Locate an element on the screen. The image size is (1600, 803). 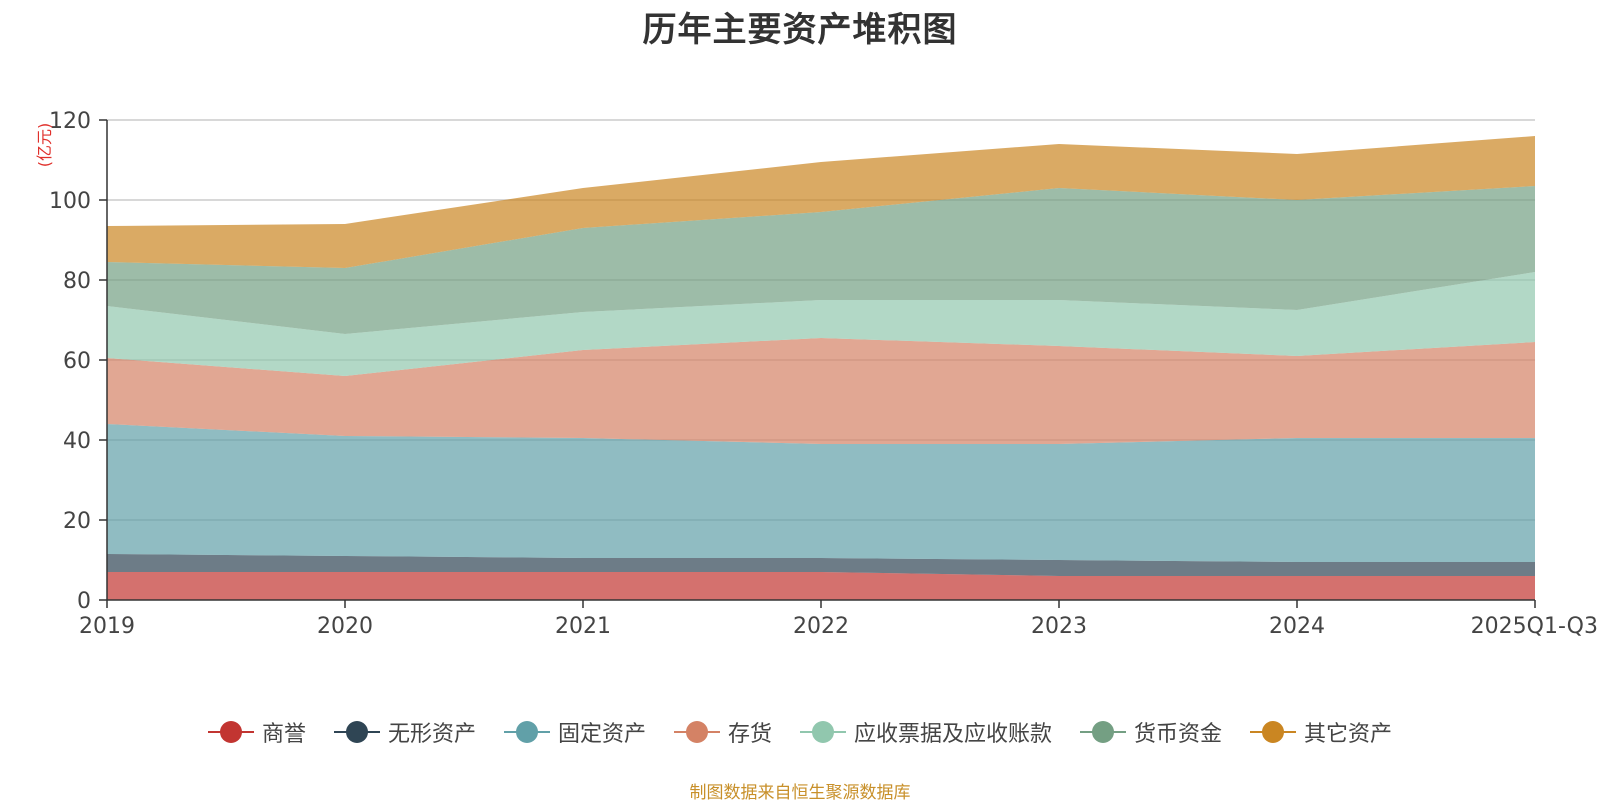
y-tick-label: 0 is located at coordinates (84, 601).